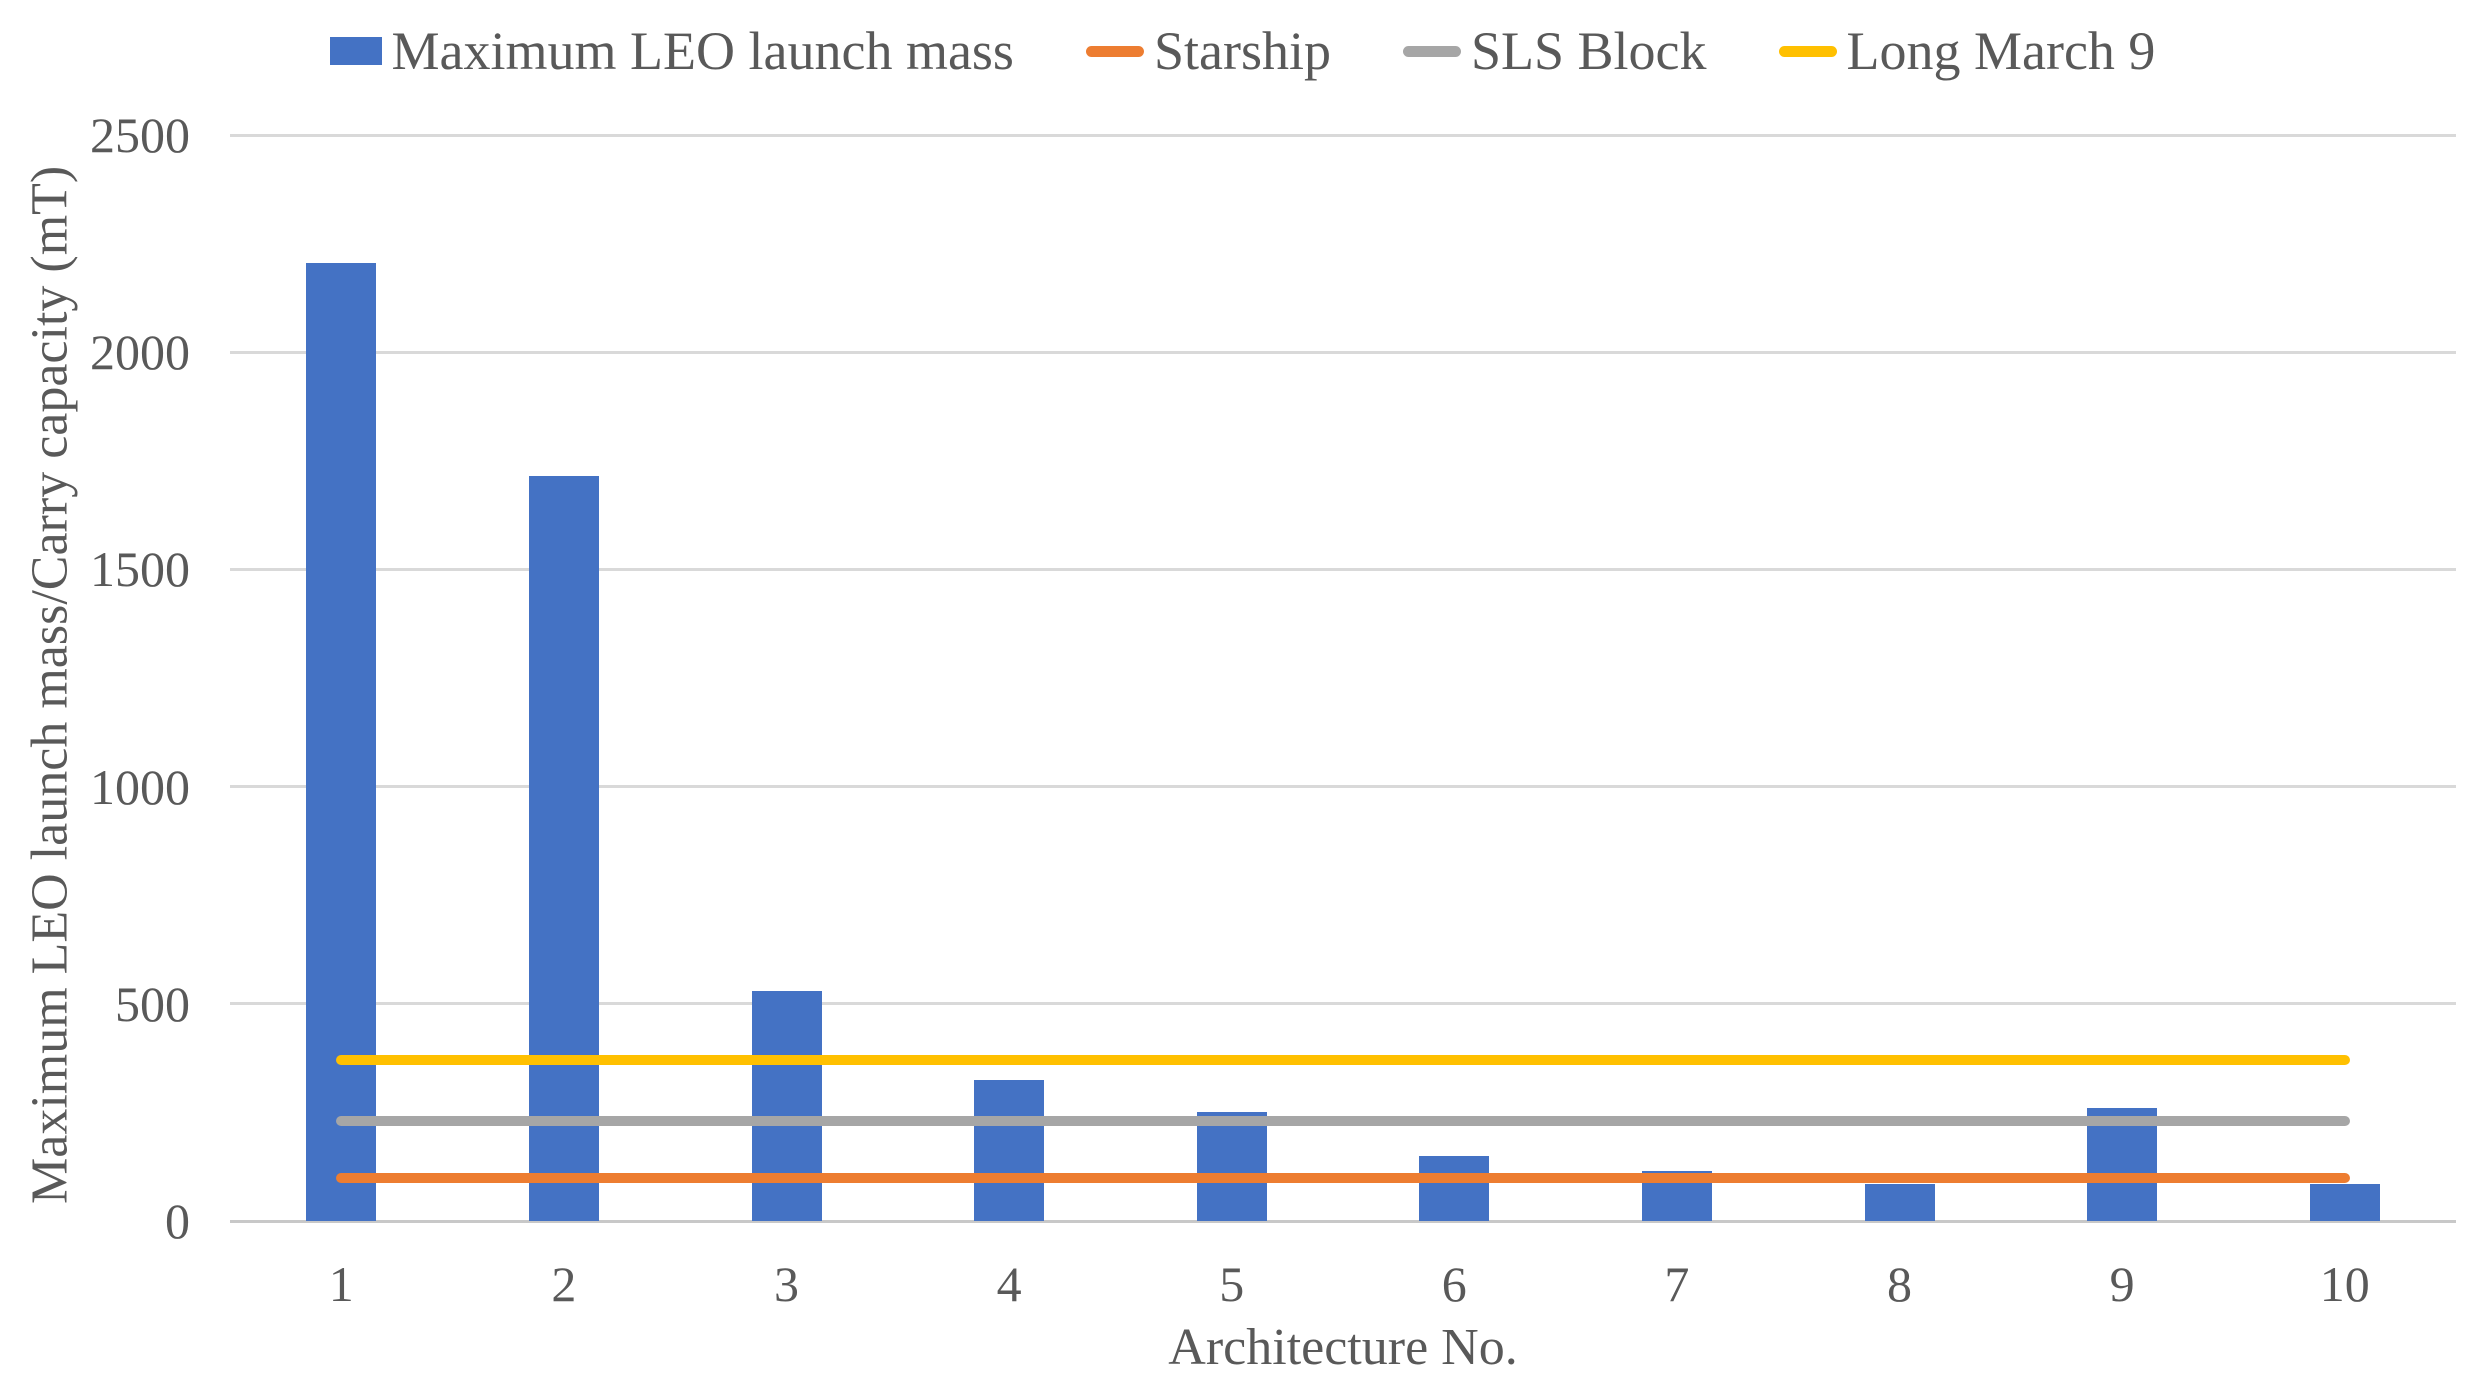 Image resolution: width=2485 pixels, height=1382 pixels. I want to click on x-tick-label: 3, so click(786, 1284).